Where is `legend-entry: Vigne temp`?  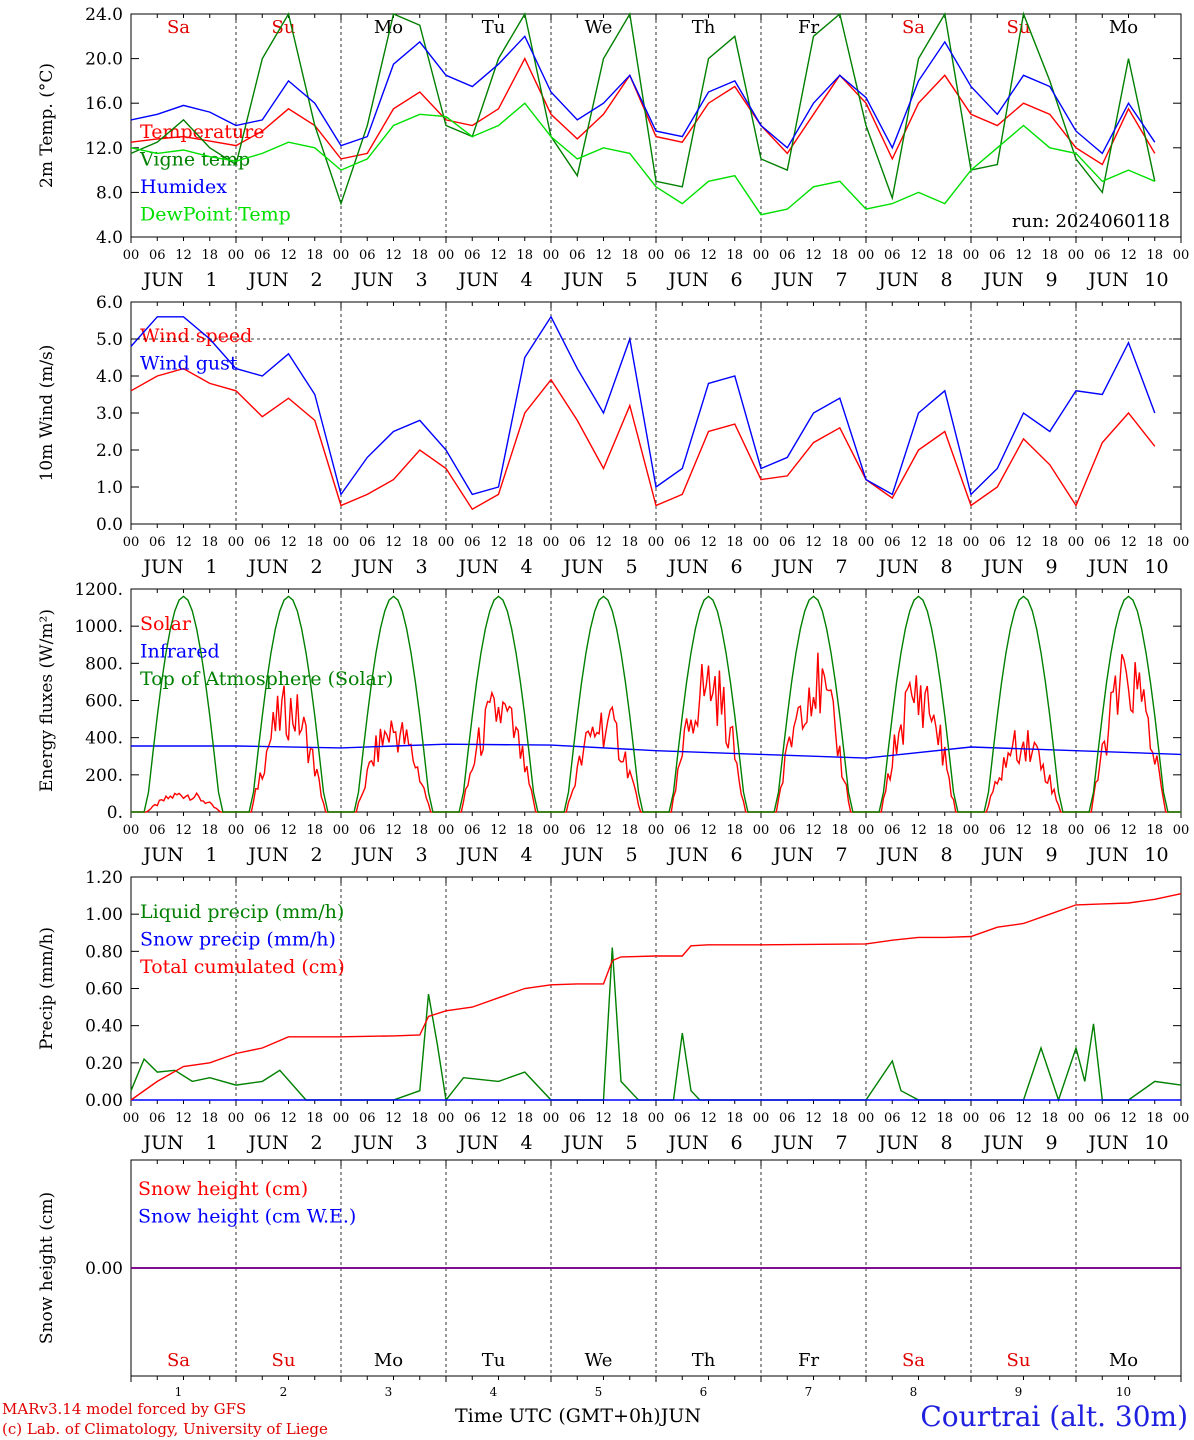
legend-entry: Vigne temp is located at coordinates (194, 160).